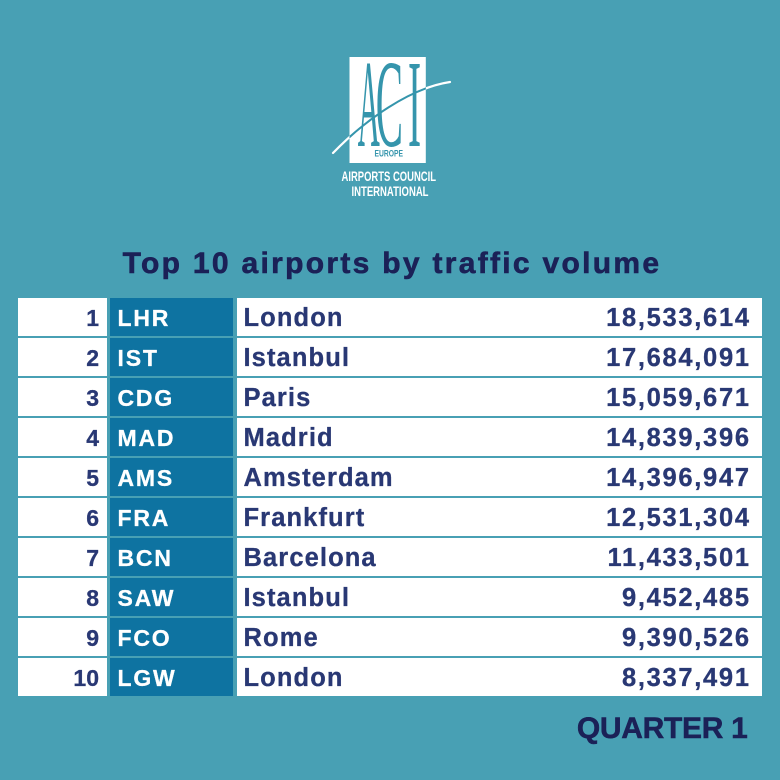  What do you see at coordinates (388, 152) in the screenshot?
I see `svg-text: EUROPE` at bounding box center [388, 152].